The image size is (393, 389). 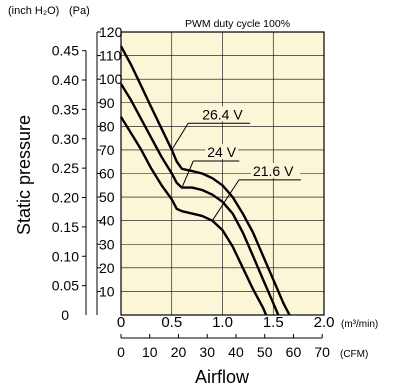 What do you see at coordinates (354, 354) in the screenshot?
I see `x-unit-cfm-label: (CFM)` at bounding box center [354, 354].